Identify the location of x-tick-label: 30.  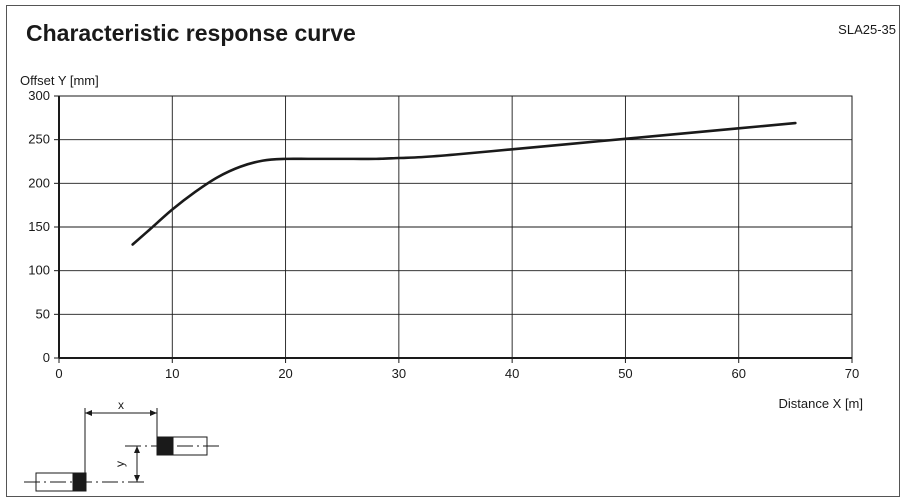
(399, 373).